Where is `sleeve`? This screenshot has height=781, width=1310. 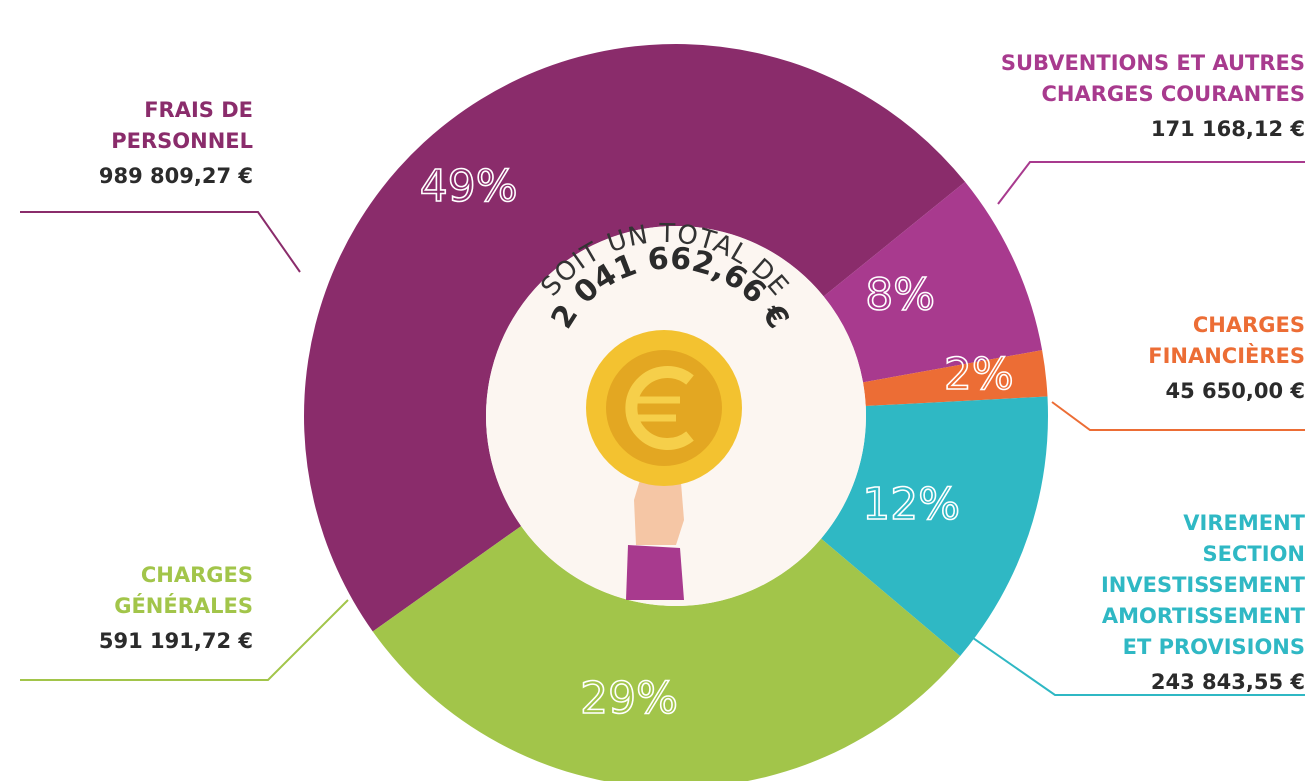 sleeve is located at coordinates (655, 572).